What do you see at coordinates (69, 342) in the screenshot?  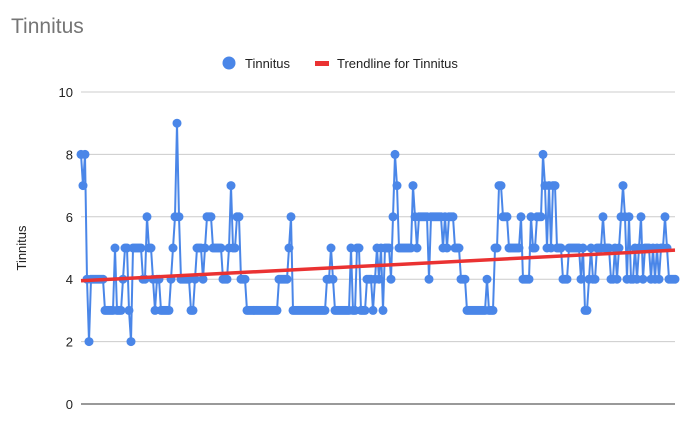 I see `y-tick-label: 2` at bounding box center [69, 342].